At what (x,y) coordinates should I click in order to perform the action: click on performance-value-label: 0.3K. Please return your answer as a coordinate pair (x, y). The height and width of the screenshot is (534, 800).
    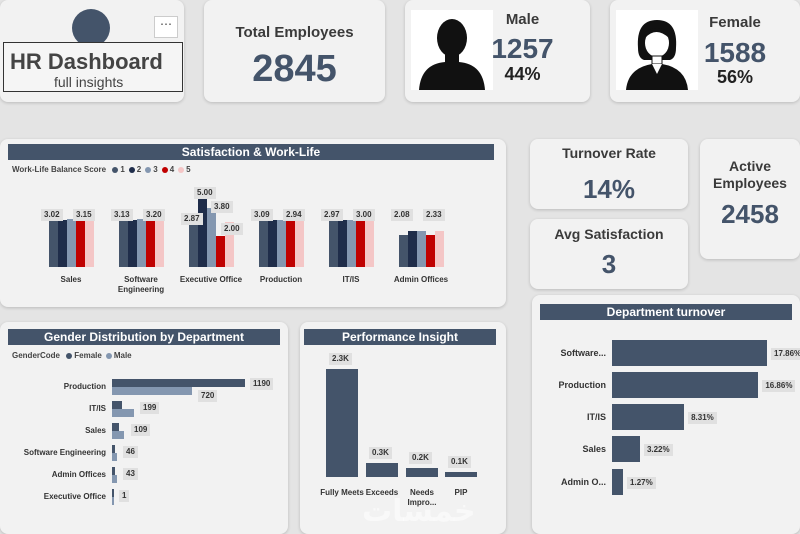
    Looking at the image, I should click on (380, 452).